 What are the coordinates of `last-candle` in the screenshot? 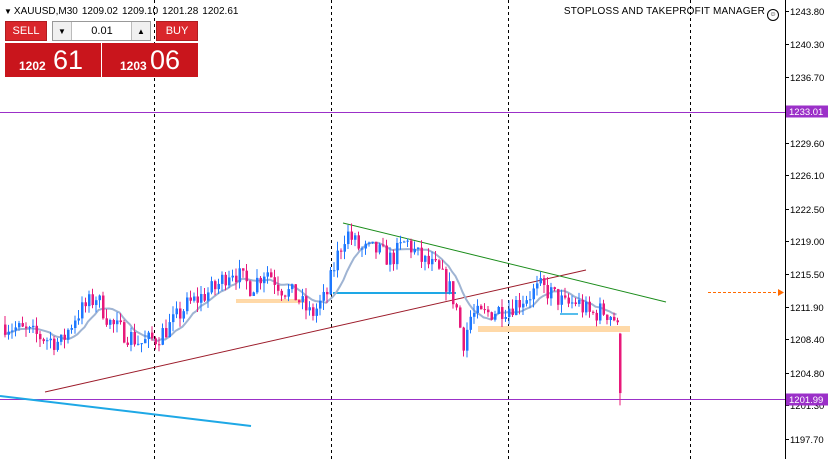 It's located at (620, 363).